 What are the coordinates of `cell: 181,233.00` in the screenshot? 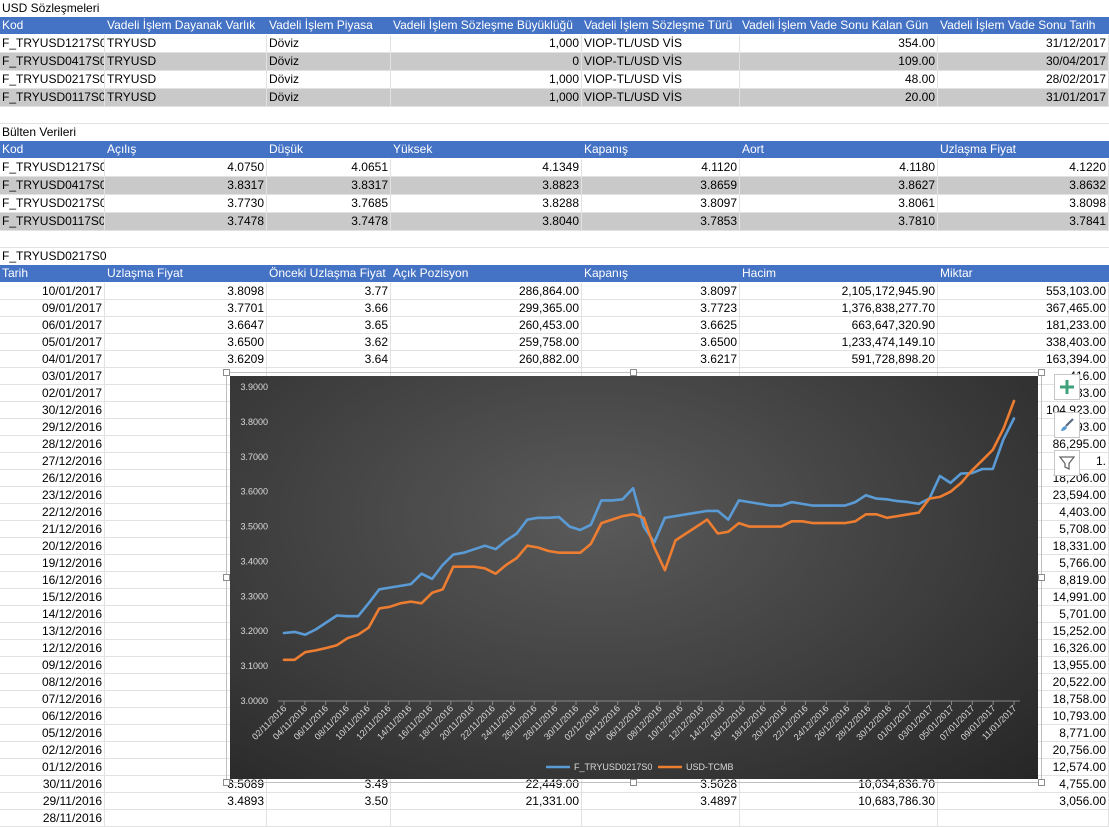 It's located at (1023, 325).